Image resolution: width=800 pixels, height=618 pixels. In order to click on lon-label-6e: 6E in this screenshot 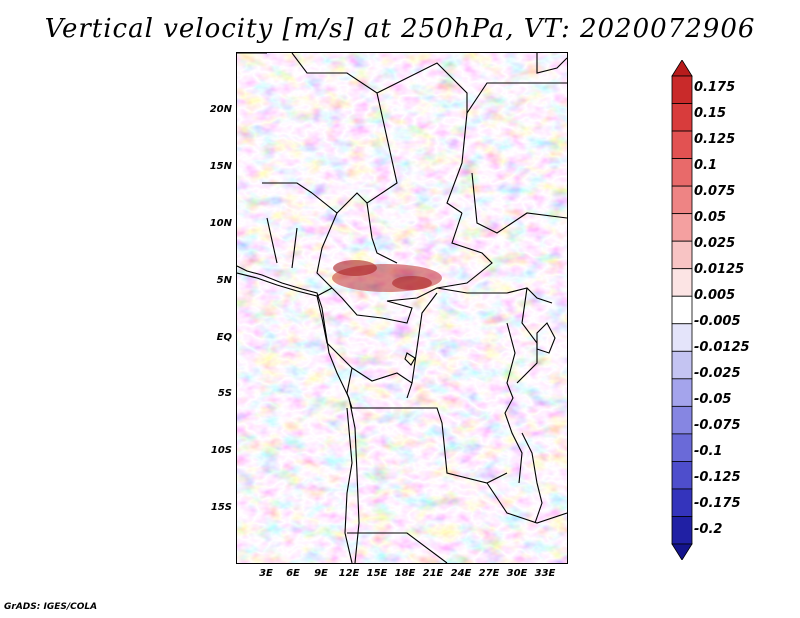, I will do `click(293, 573)`.